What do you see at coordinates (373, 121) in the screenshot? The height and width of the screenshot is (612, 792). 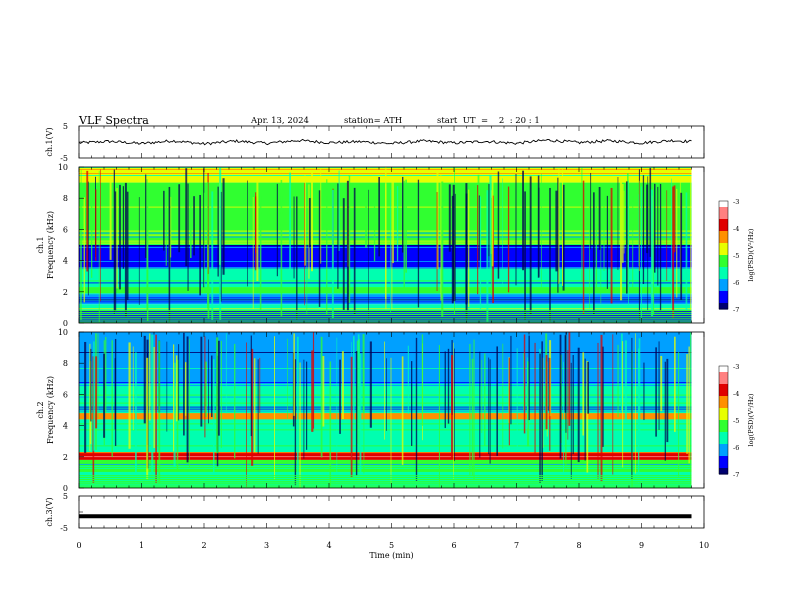 I see `station-label: station= ATH` at bounding box center [373, 121].